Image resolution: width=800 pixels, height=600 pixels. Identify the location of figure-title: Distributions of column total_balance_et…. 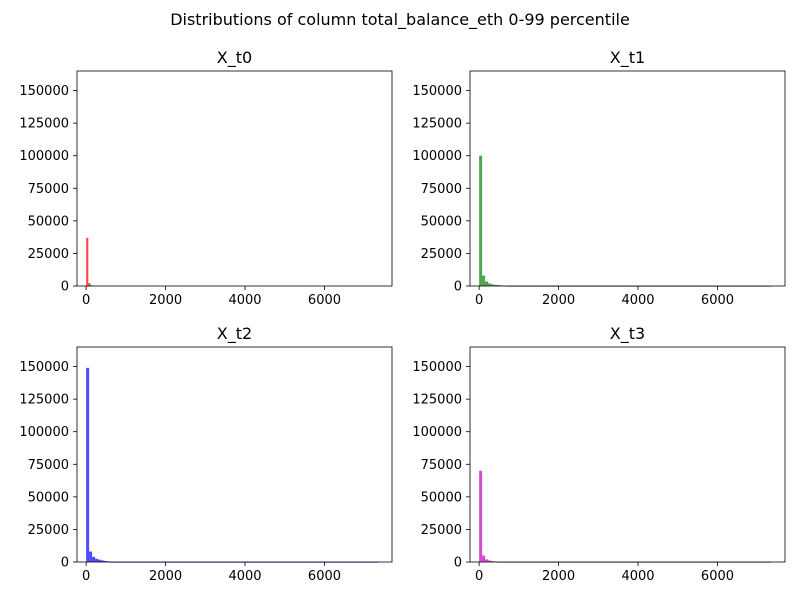
(400, 20).